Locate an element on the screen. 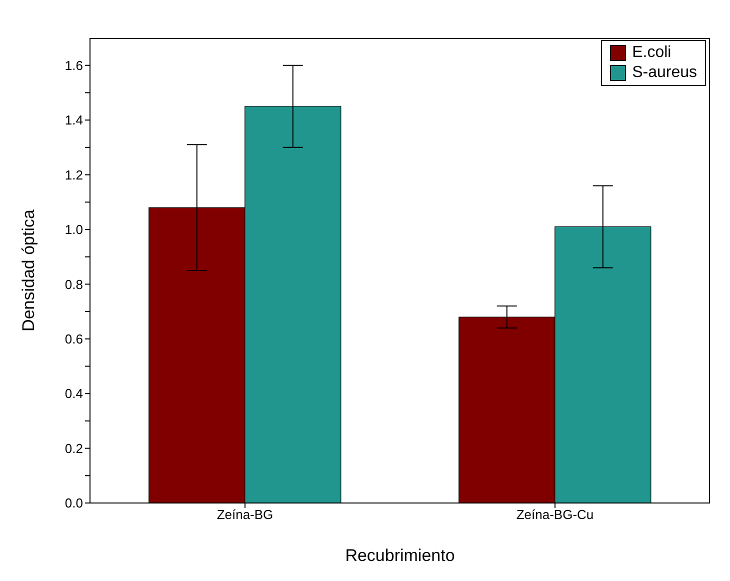 Image resolution: width=730 pixels, height=581 pixels. legend-label: E.coli is located at coordinates (652, 53).